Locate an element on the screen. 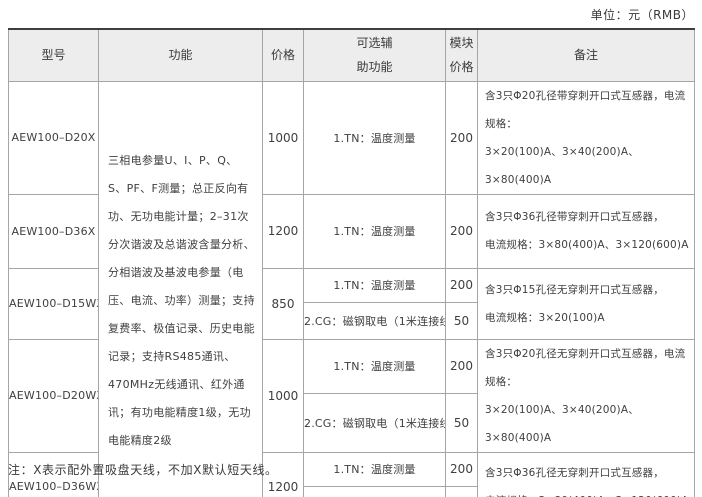 This screenshot has height=497, width=702. table-subrow: 2.CG：磁钢取电（1米连接线） 50 is located at coordinates (352, 422).